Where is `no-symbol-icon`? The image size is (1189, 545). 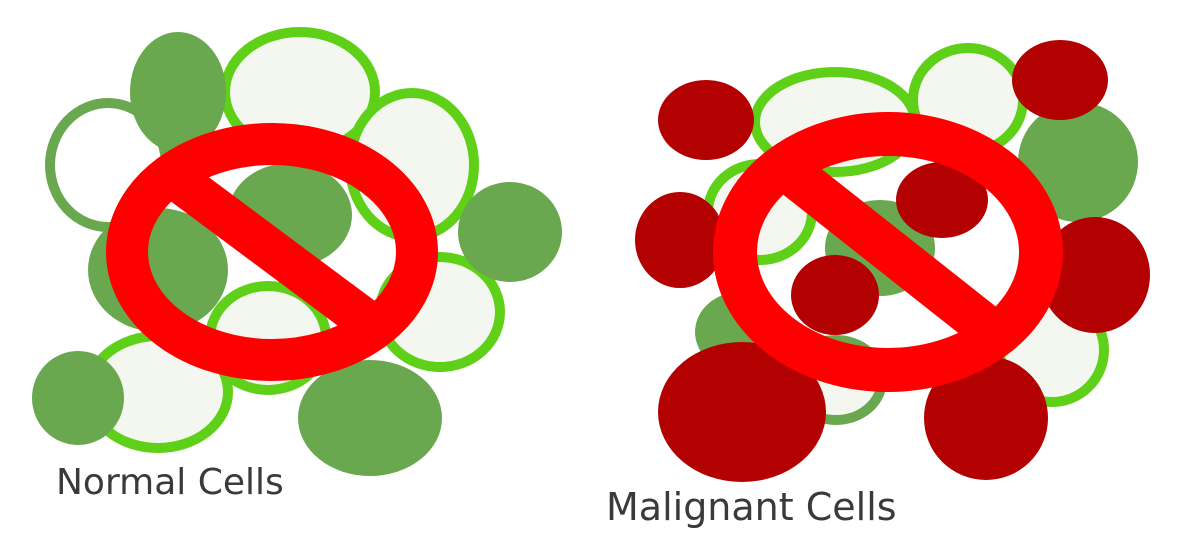 no-symbol-icon is located at coordinates (272, 252).